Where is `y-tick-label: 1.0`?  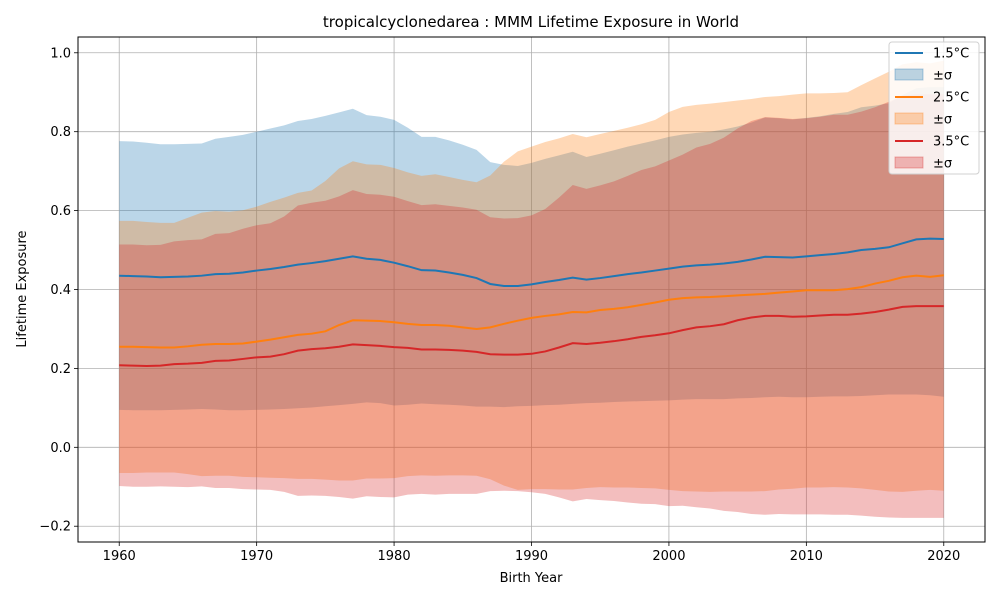 y-tick-label: 1.0 is located at coordinates (60, 53).